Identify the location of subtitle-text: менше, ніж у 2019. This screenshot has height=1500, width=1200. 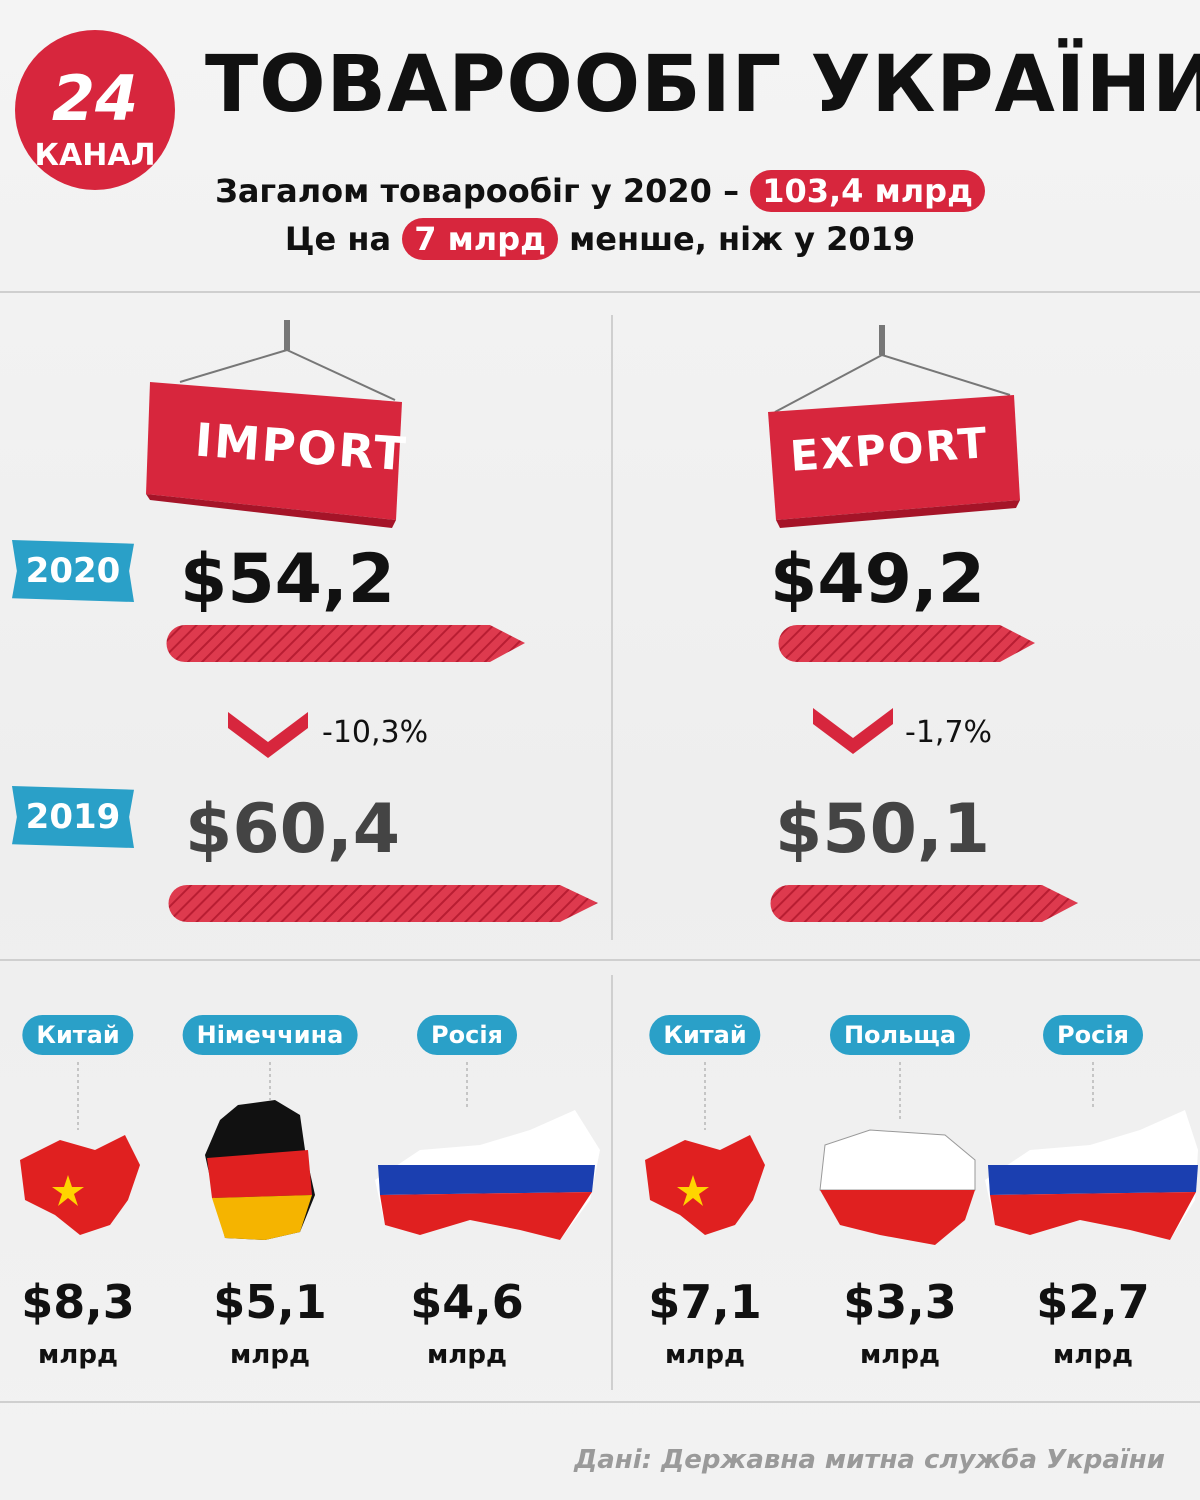
(742, 239).